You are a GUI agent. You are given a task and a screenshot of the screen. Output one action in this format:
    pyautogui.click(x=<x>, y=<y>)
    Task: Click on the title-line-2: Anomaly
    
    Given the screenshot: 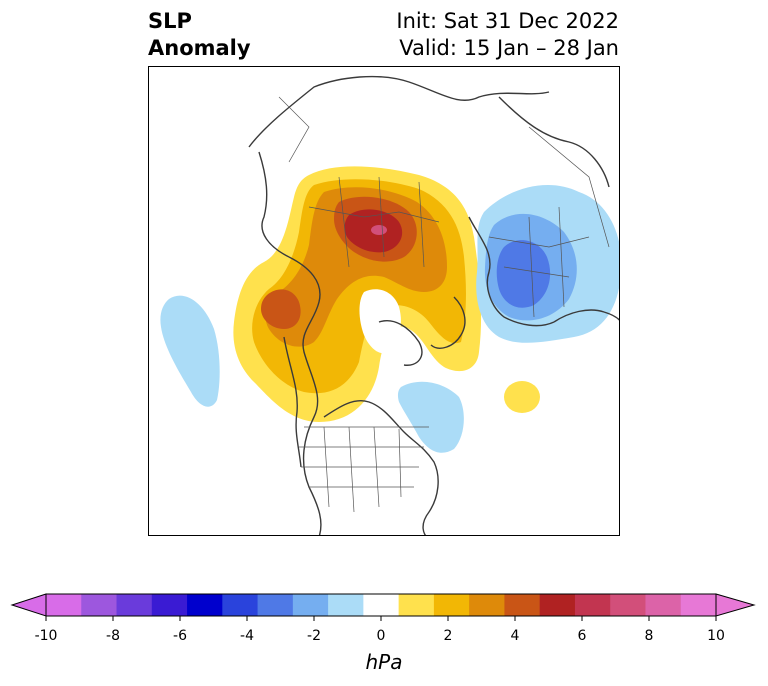 What is the action you would take?
    pyautogui.click(x=199, y=48)
    